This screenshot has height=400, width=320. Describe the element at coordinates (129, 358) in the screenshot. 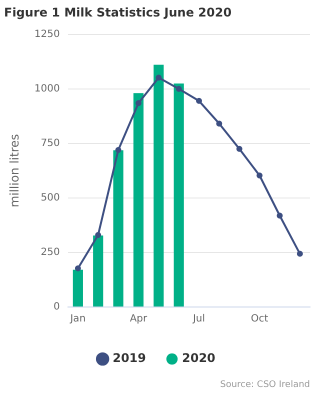

I see `legend-label: 2019` at that location.